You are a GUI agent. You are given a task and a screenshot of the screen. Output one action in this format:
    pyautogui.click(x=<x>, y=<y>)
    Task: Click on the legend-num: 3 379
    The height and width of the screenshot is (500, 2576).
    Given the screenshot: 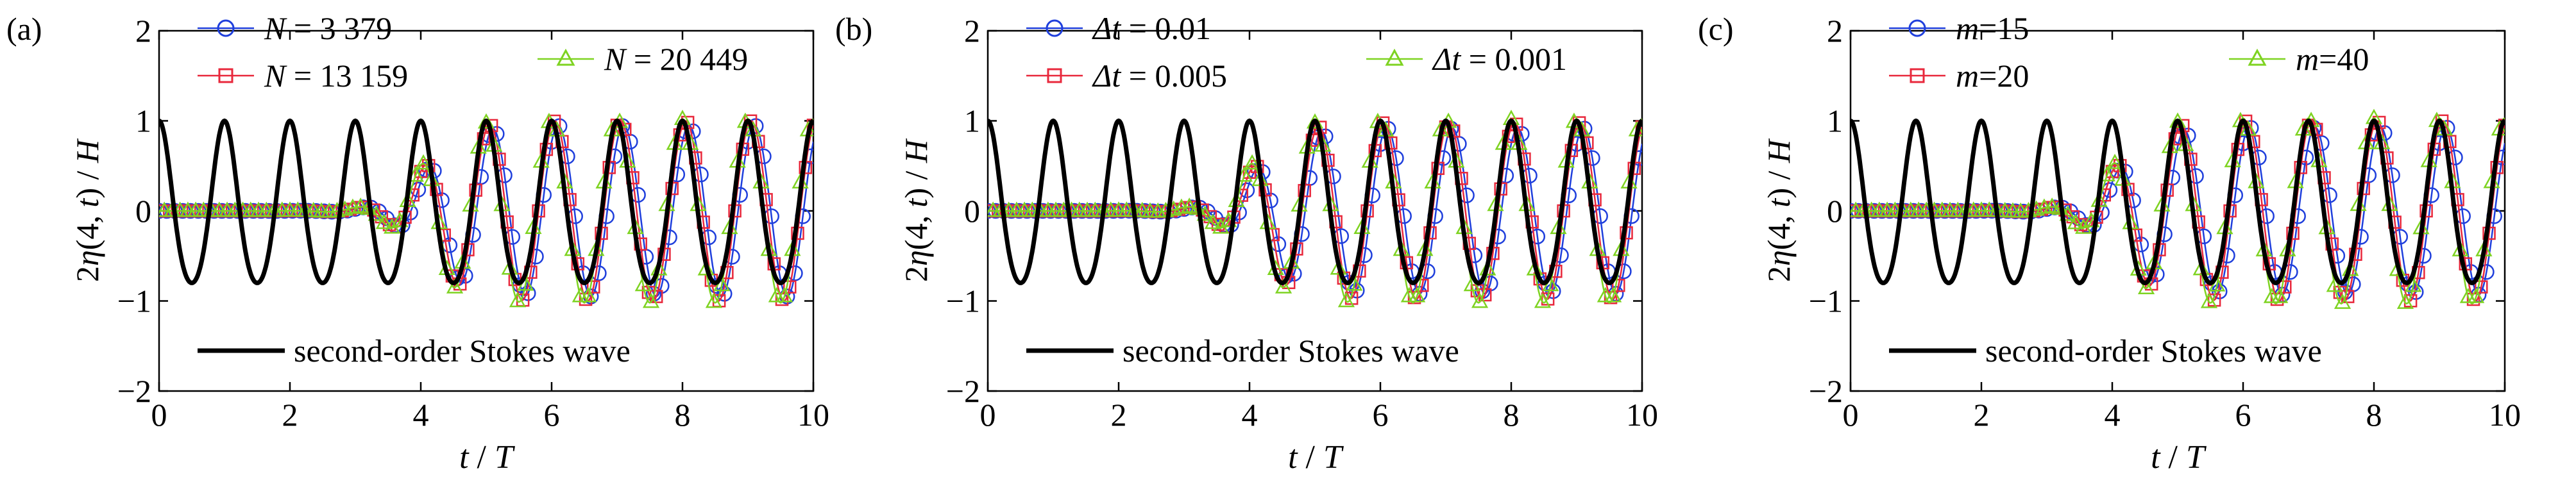 What is the action you would take?
    pyautogui.click(x=356, y=28)
    